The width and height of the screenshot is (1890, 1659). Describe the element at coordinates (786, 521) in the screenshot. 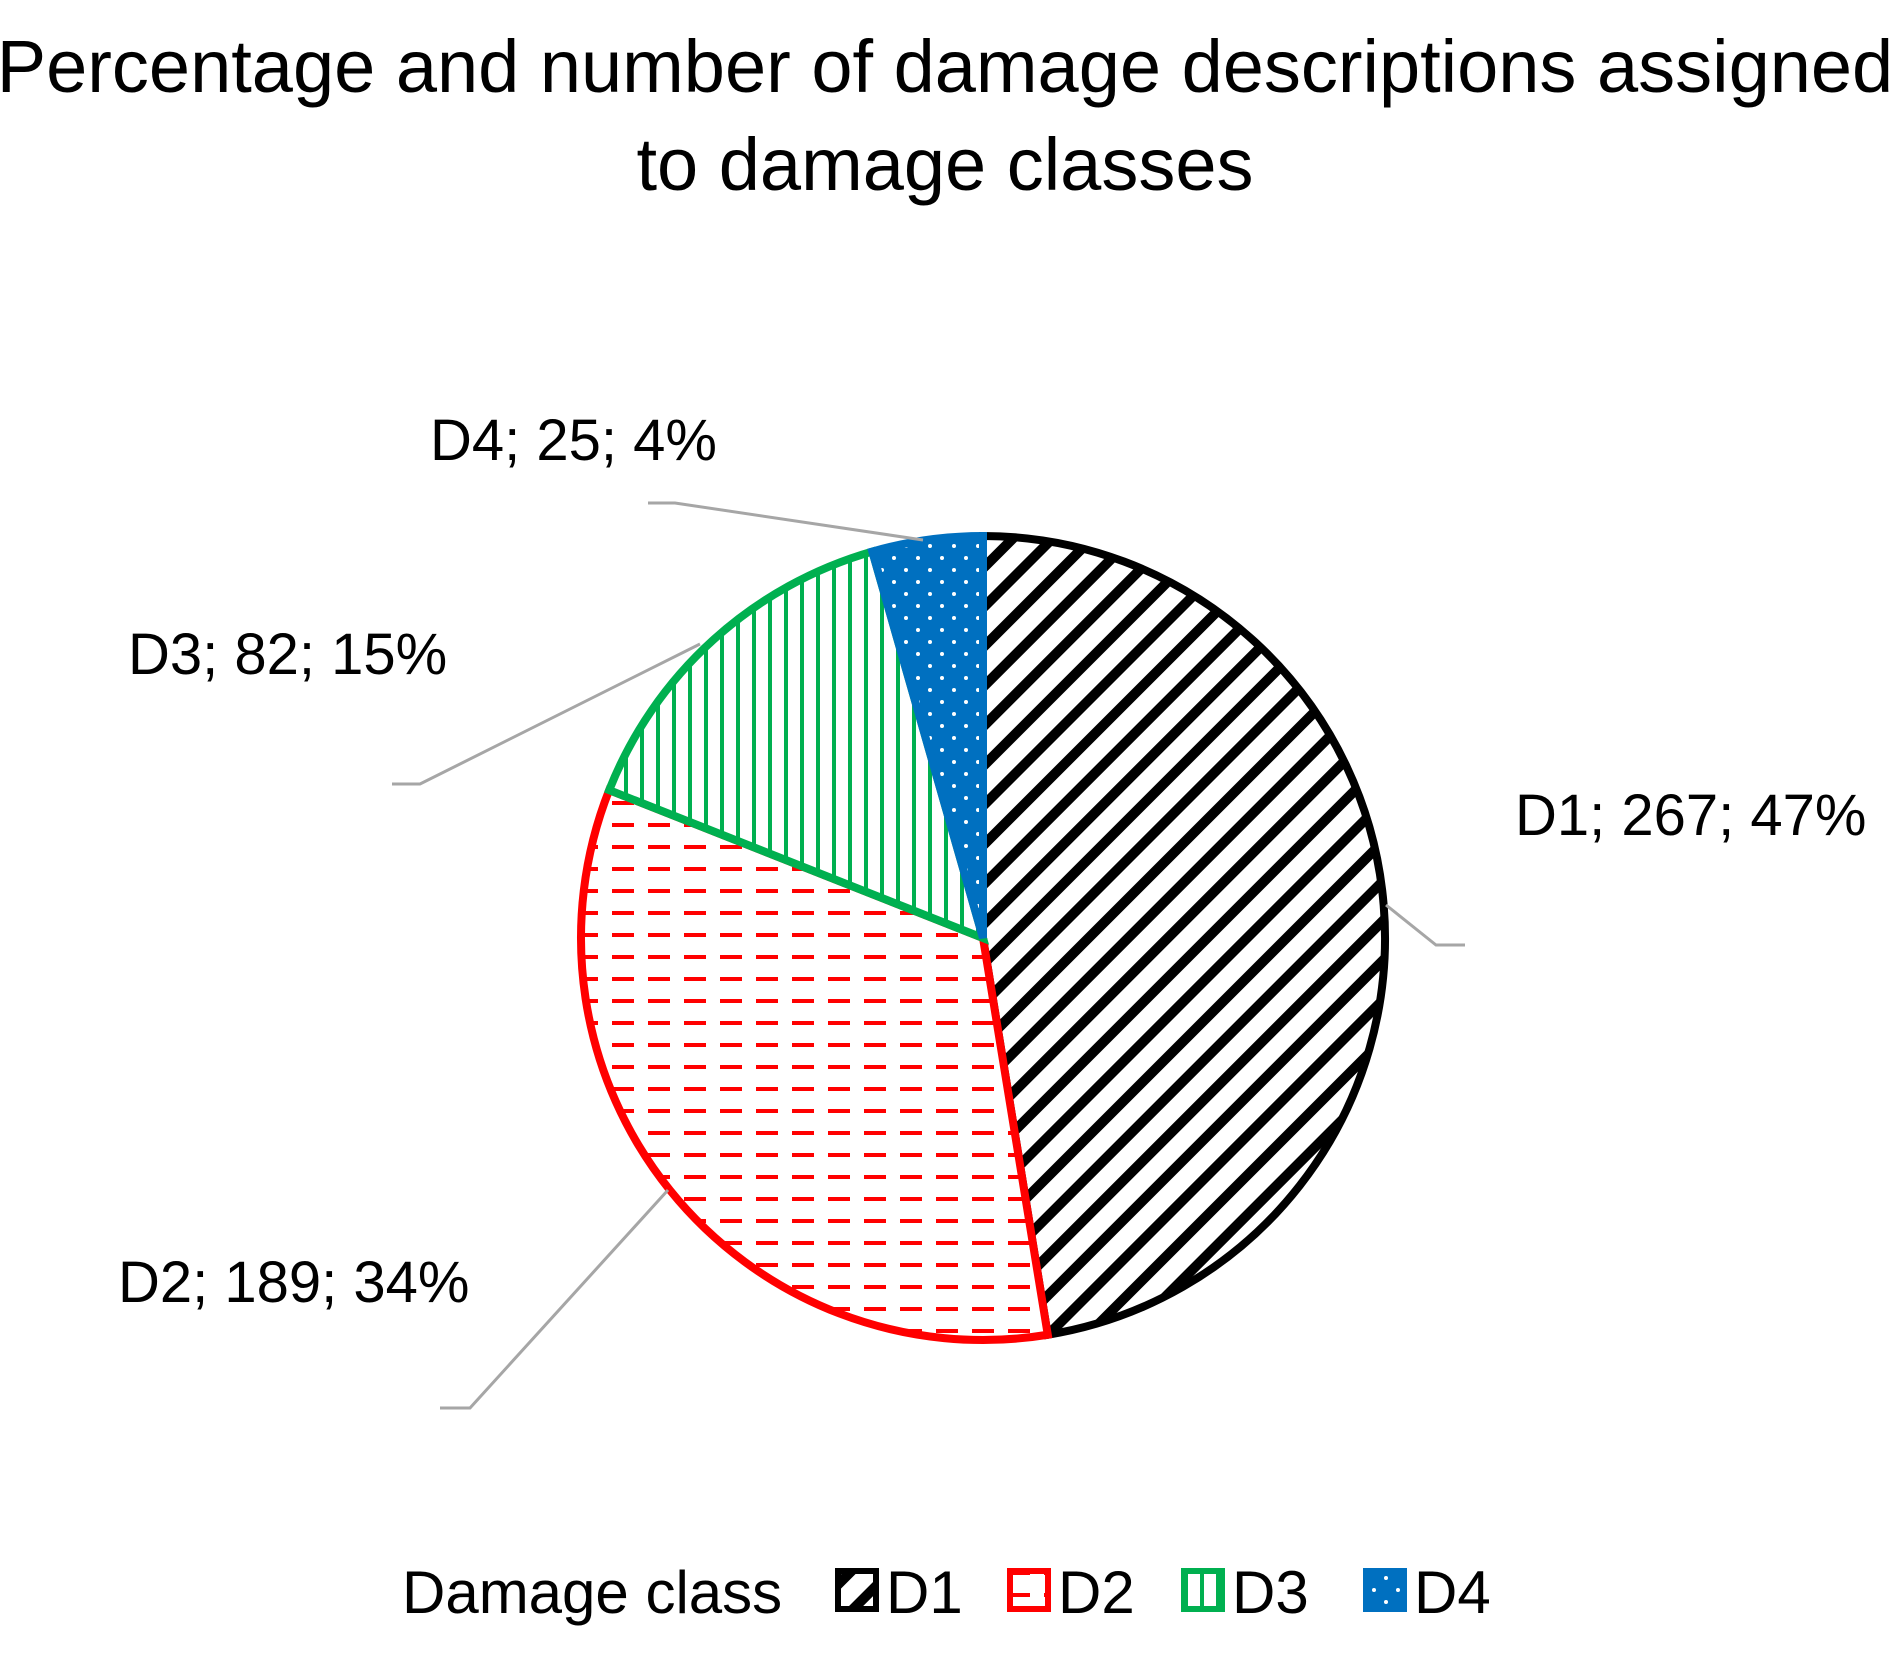

I see `leader-line-d4` at that location.